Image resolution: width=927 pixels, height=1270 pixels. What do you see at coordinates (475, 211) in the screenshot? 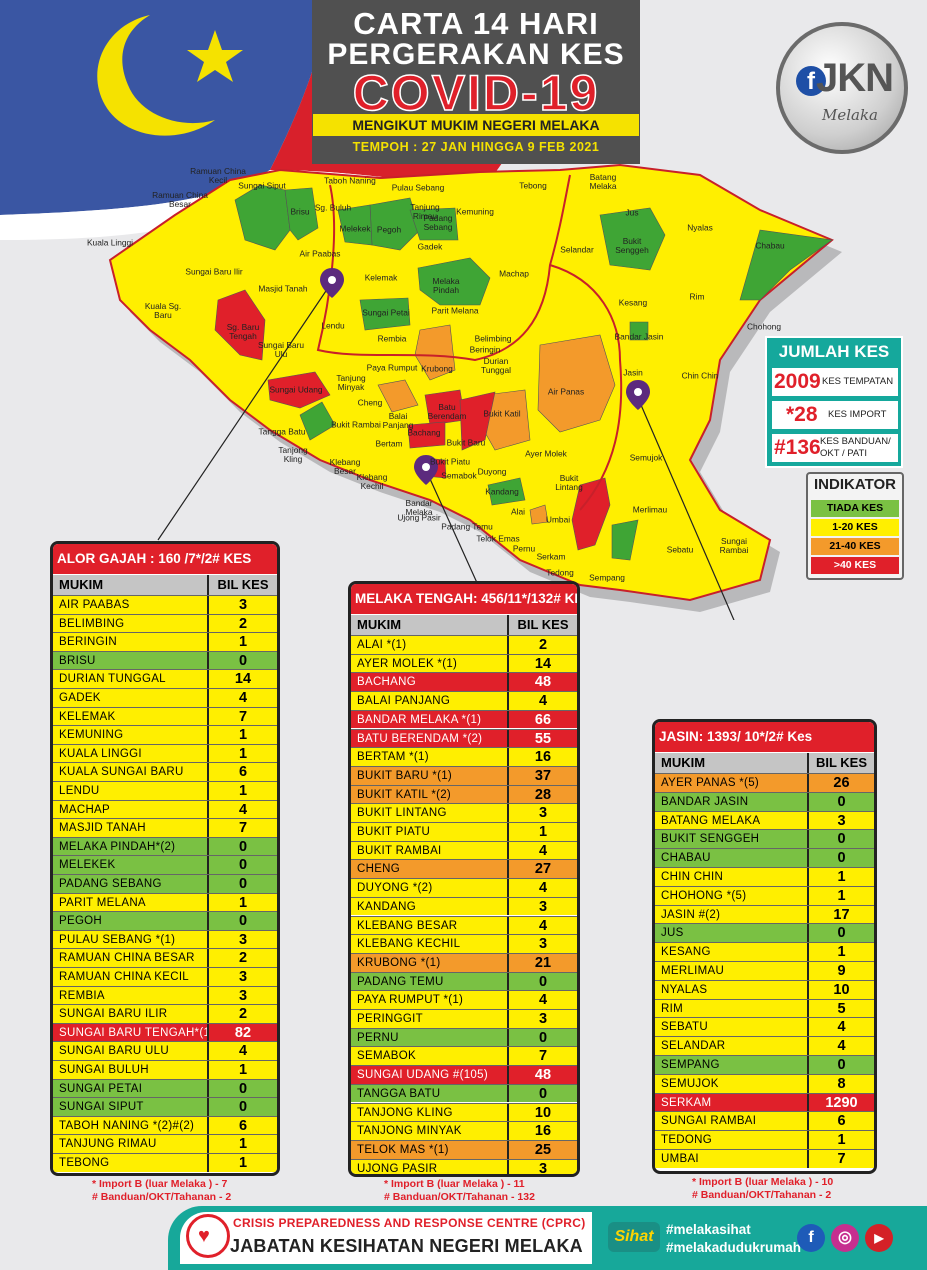
I see `map-label: Kemuning` at bounding box center [475, 211].